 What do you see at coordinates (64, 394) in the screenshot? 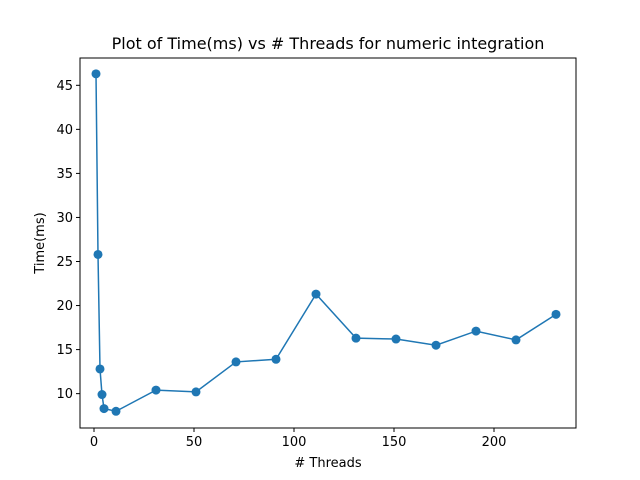
I see `y-tick-label: 10` at bounding box center [64, 394].